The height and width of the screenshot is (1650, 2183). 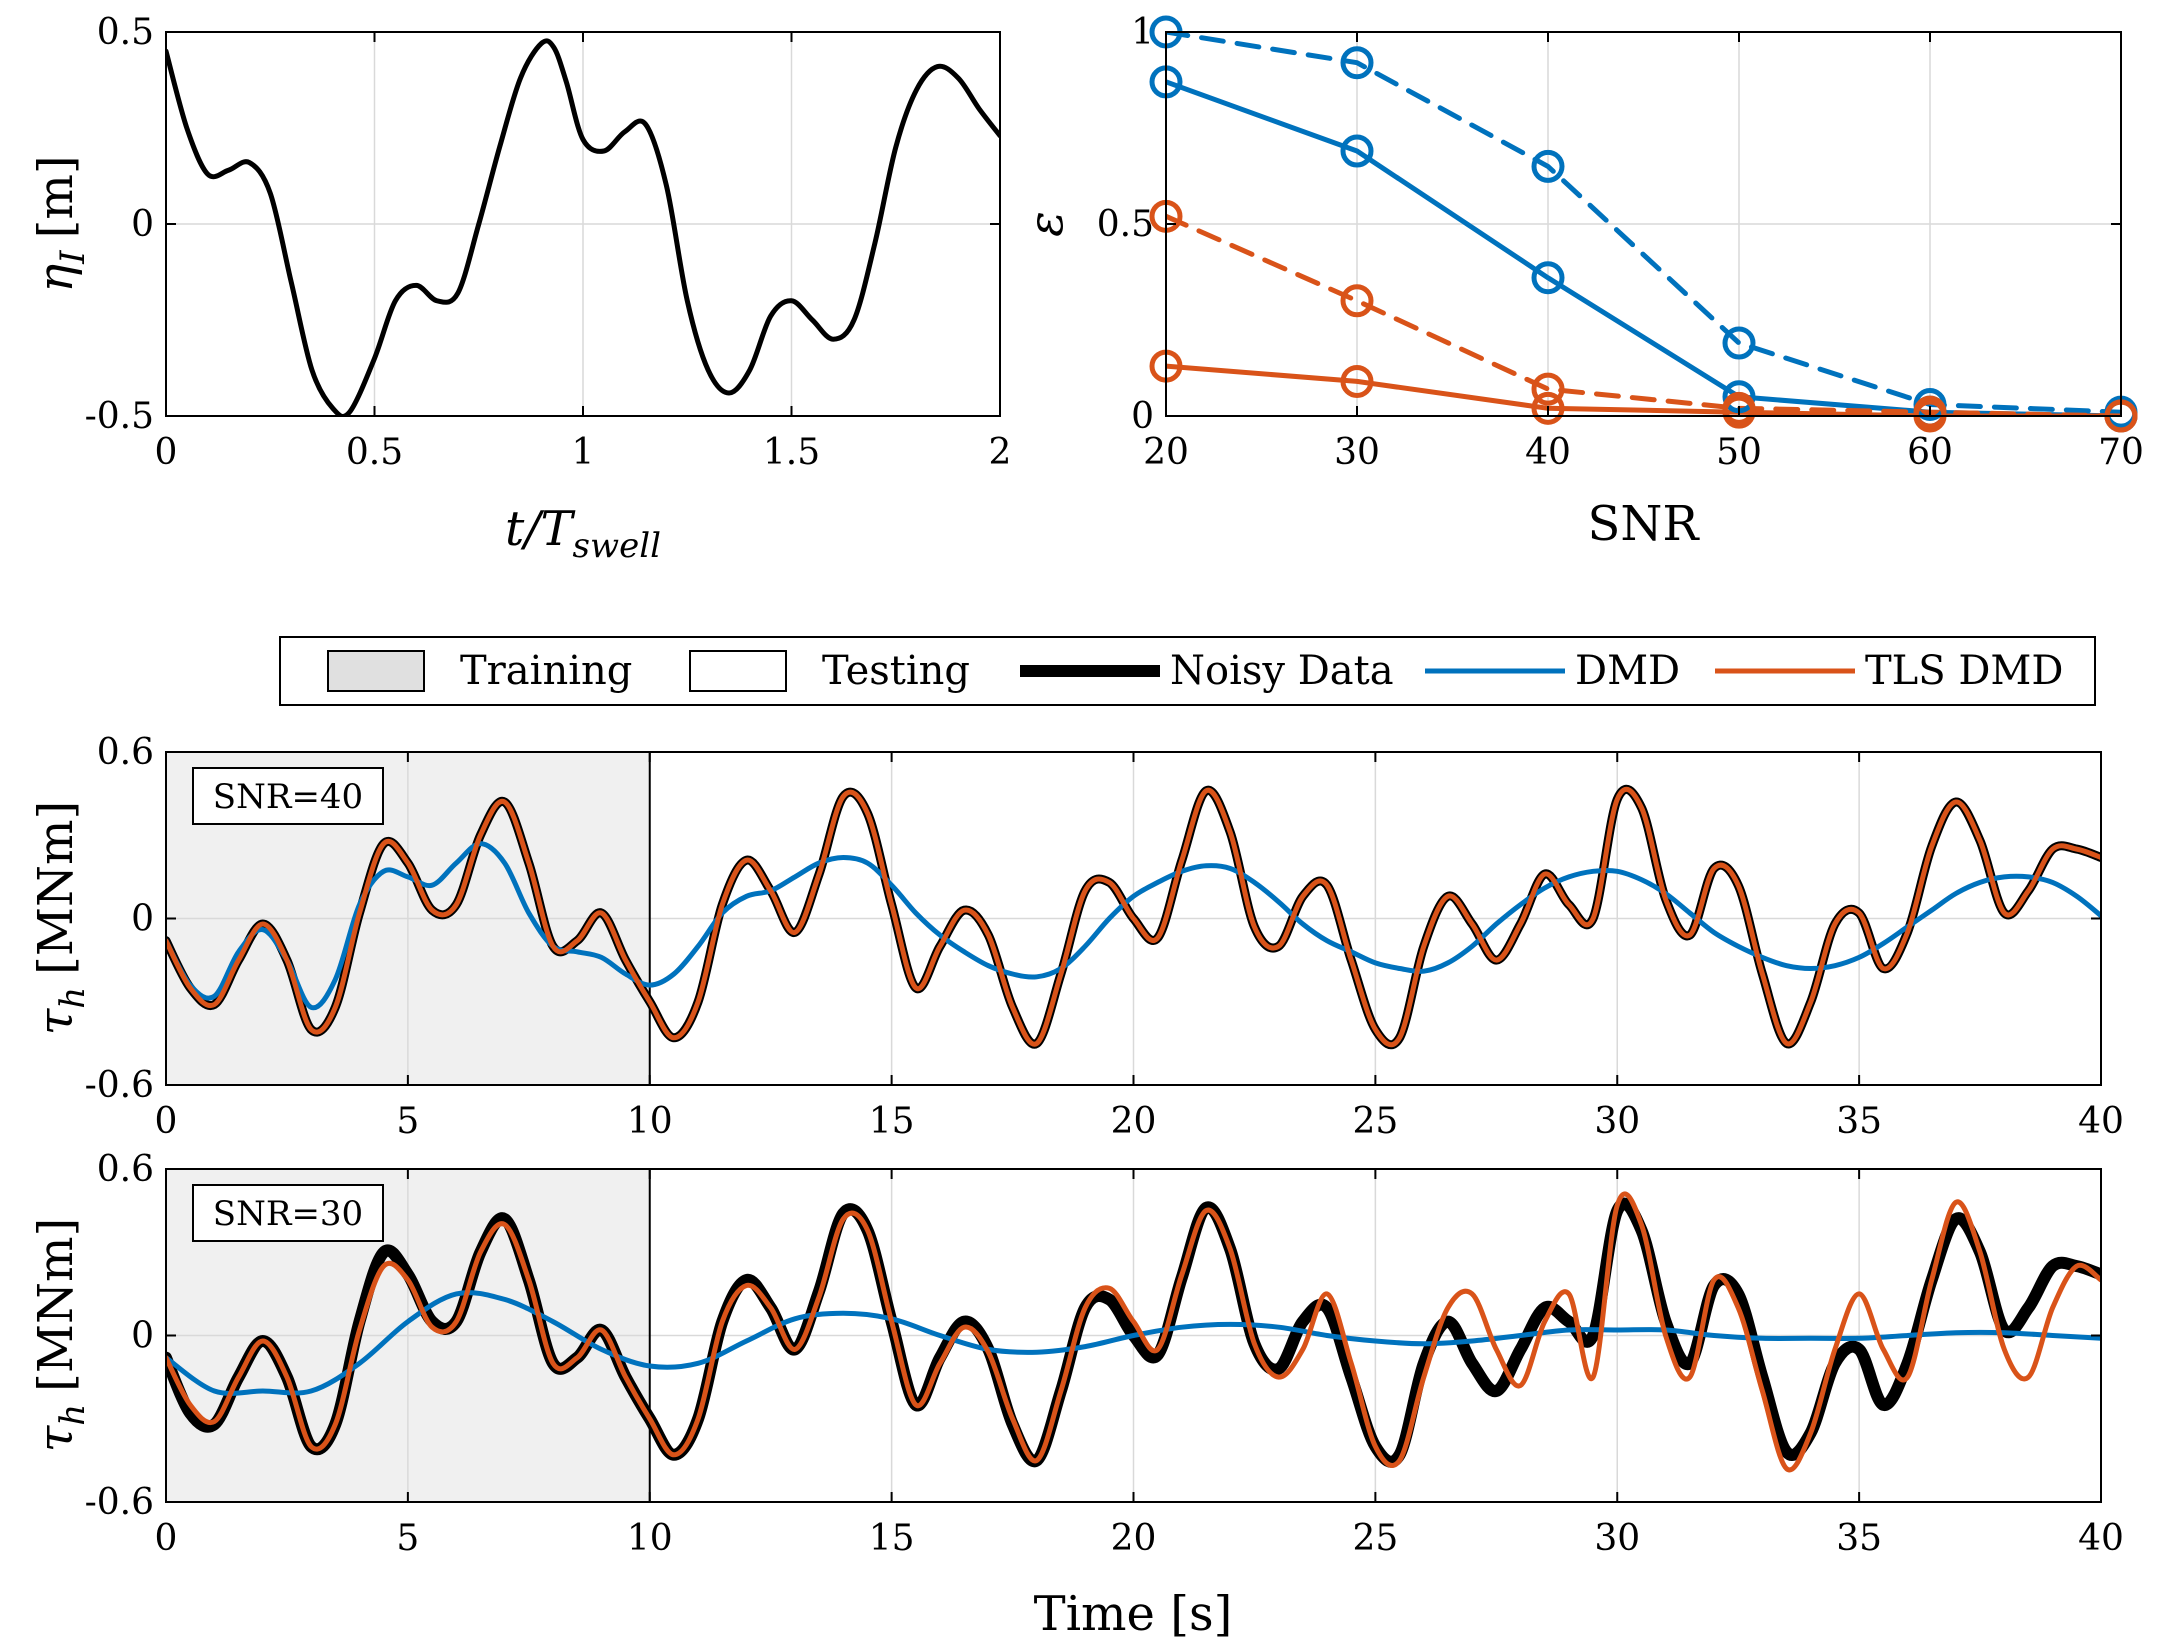 I want to click on snr30-ylabel: τh [MNm], so click(x=60, y=1335).